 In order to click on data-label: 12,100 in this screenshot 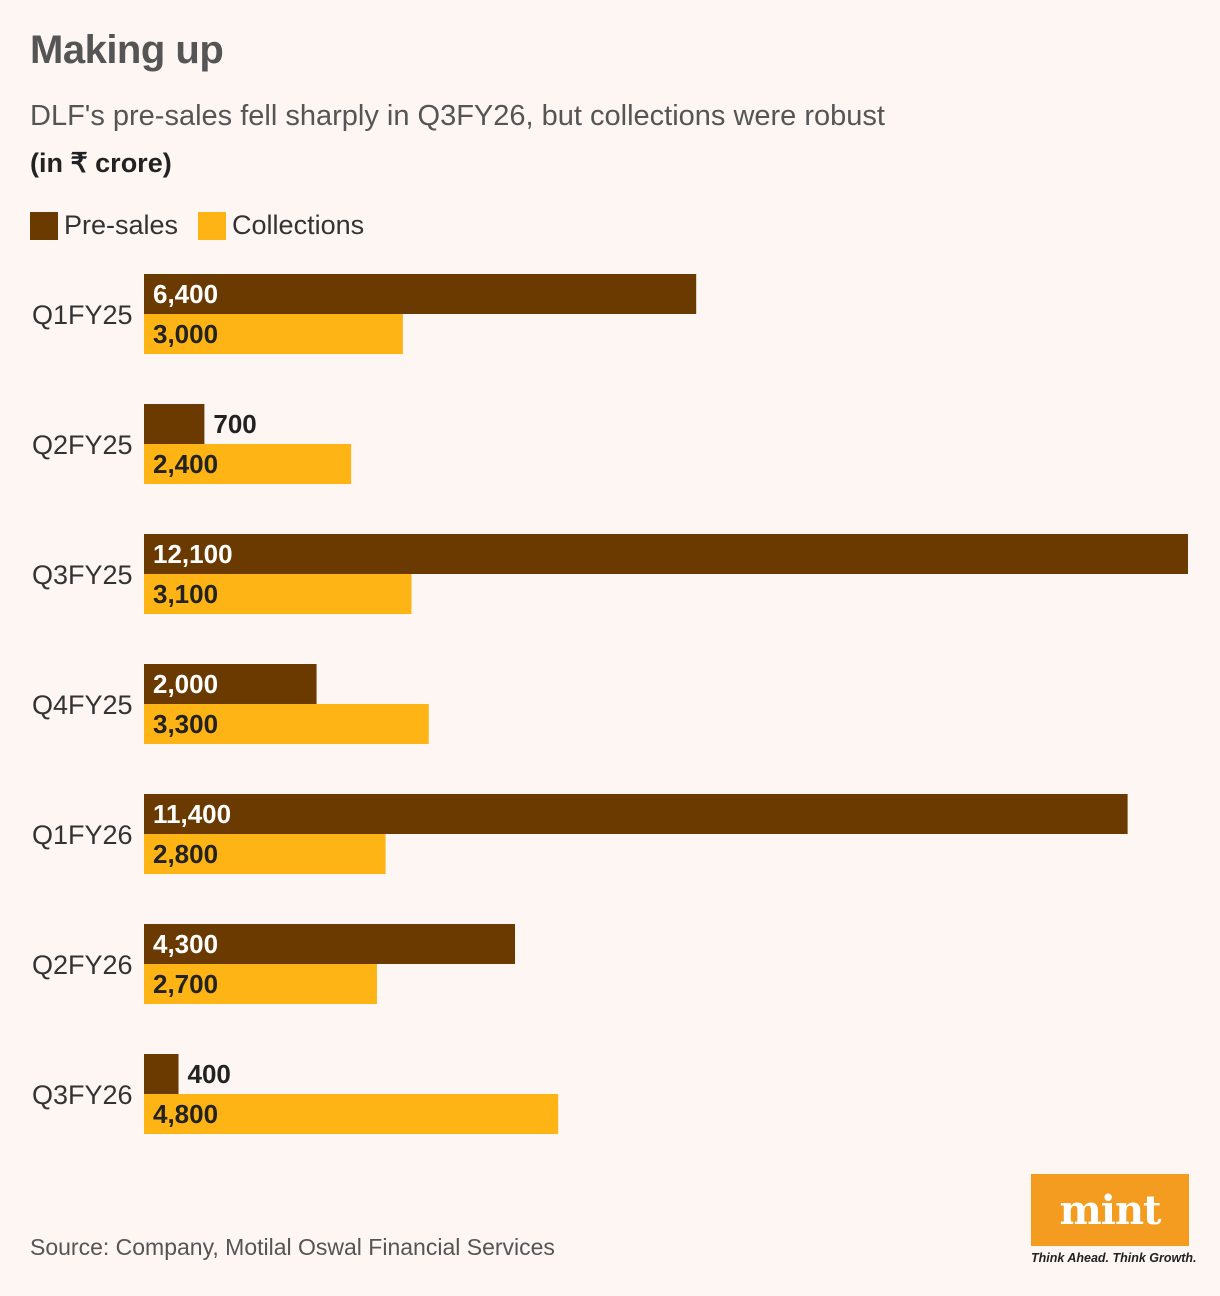, I will do `click(193, 554)`.